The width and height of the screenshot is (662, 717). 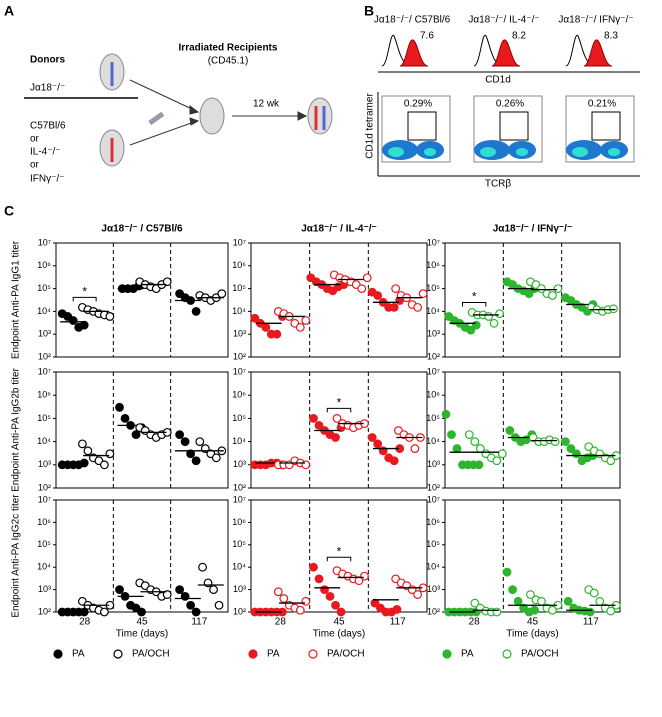 What do you see at coordinates (16, 429) in the screenshot?
I see `y-axis-label: Endpoint Anti-PA IgG2b titer` at bounding box center [16, 429].